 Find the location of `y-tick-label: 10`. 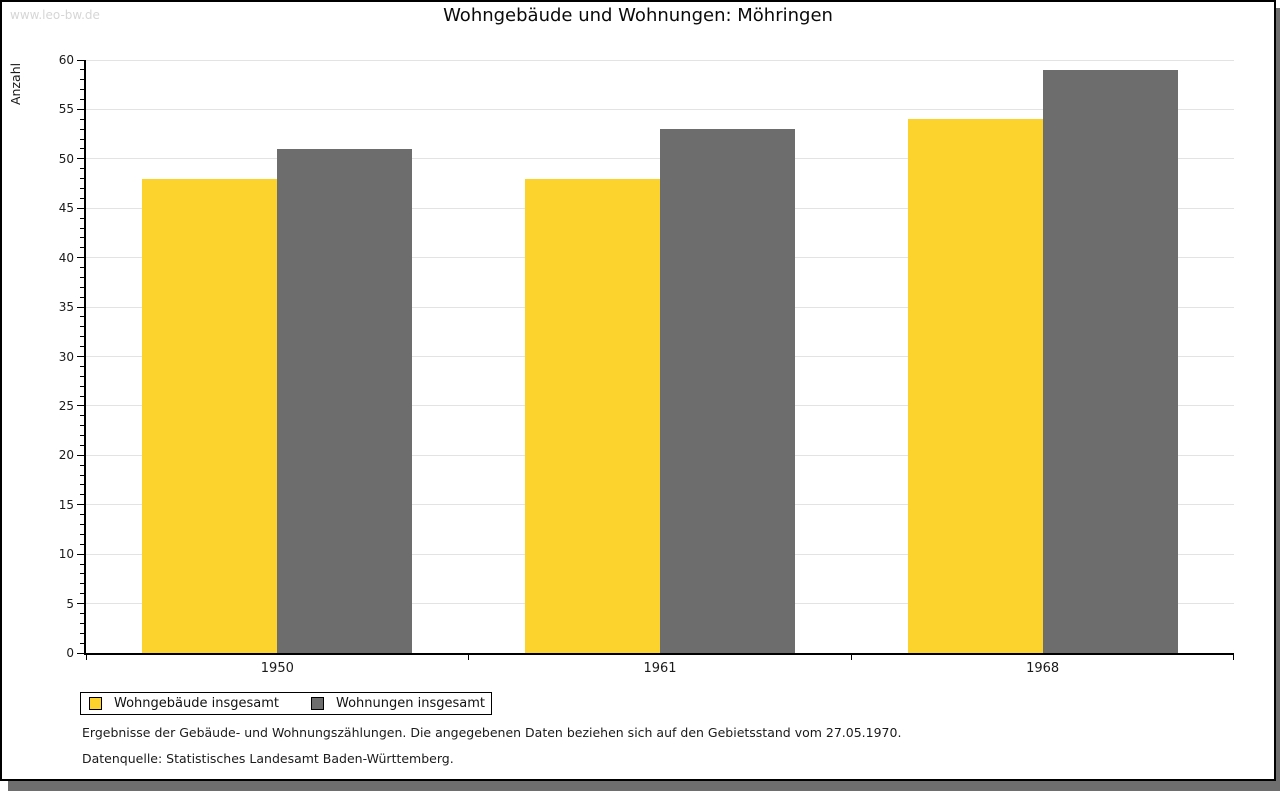

y-tick-label: 10 is located at coordinates (66, 554).